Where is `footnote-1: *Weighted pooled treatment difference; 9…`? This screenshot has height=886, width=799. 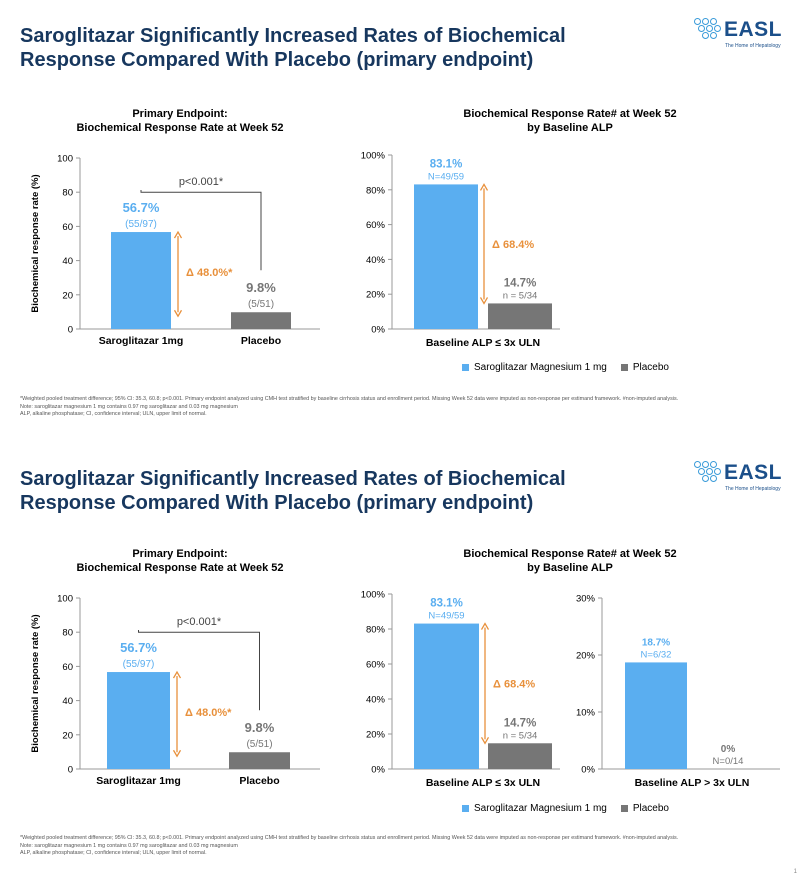
footnote-1: *Weighted pooled treatment difference; 9… is located at coordinates (349, 838).